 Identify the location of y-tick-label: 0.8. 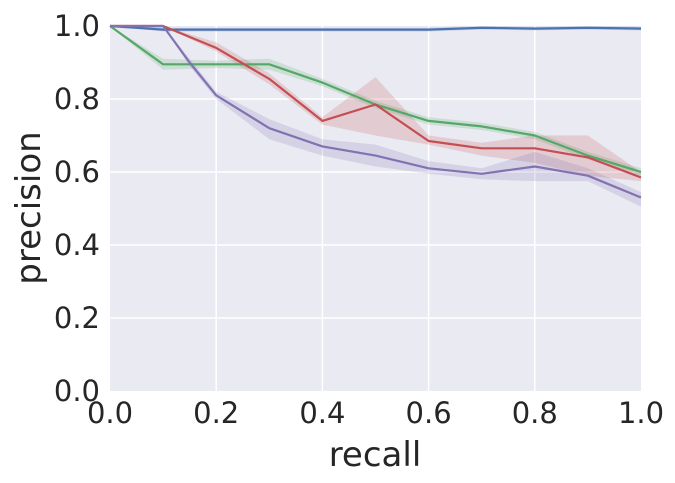
(77, 99).